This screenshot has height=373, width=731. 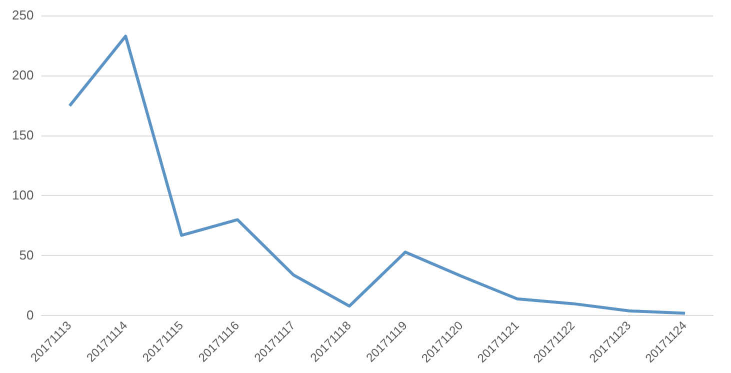 What do you see at coordinates (23, 194) in the screenshot?
I see `y-tick-label: 100` at bounding box center [23, 194].